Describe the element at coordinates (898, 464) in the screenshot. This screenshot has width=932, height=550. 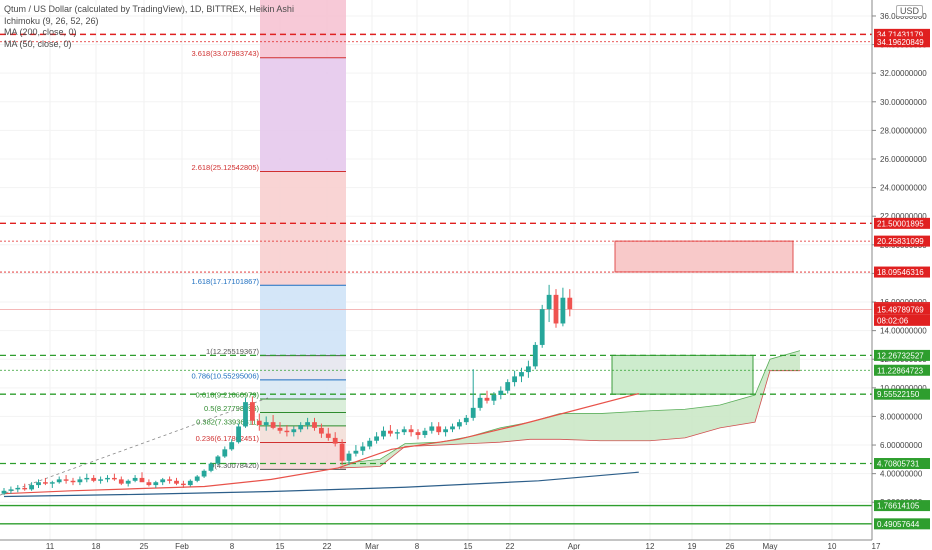
I see `level-tag-label: 4.70805731` at that location.